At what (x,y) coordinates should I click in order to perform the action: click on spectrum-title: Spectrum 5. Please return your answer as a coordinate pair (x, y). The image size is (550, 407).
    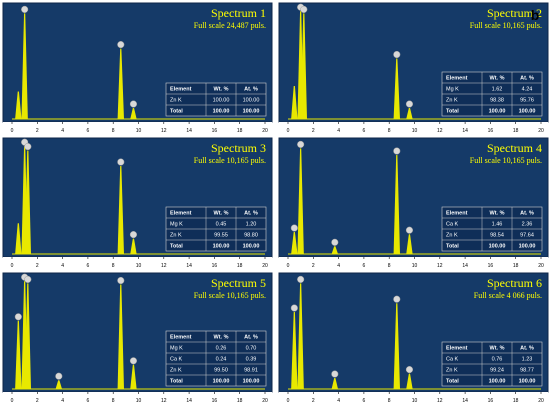
    Looking at the image, I should click on (238, 283).